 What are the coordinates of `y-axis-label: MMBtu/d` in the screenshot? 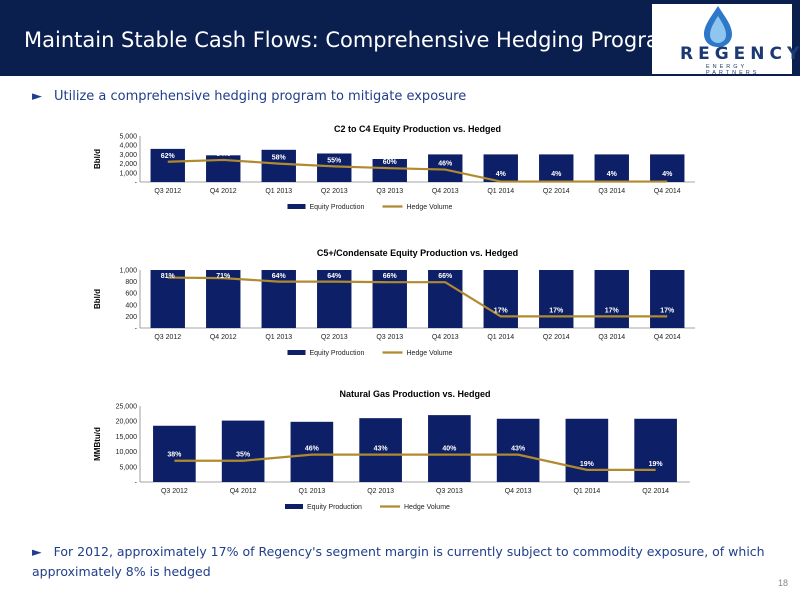 It's located at (97, 444).